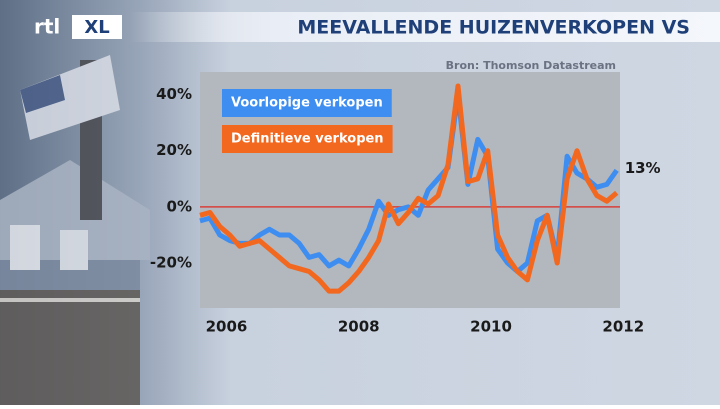 The height and width of the screenshot is (409, 720). Describe the element at coordinates (531, 65) in the screenshot. I see `source: Bron: Thomson Datastream` at that location.